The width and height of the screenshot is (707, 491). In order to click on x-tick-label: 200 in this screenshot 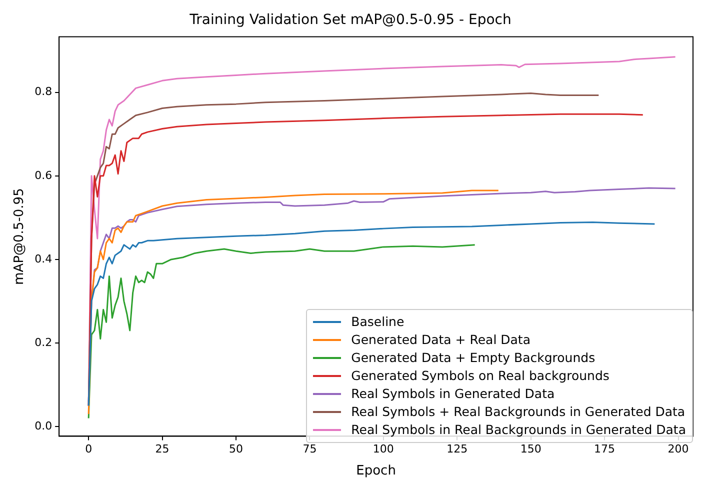, I will do `click(678, 449)`.